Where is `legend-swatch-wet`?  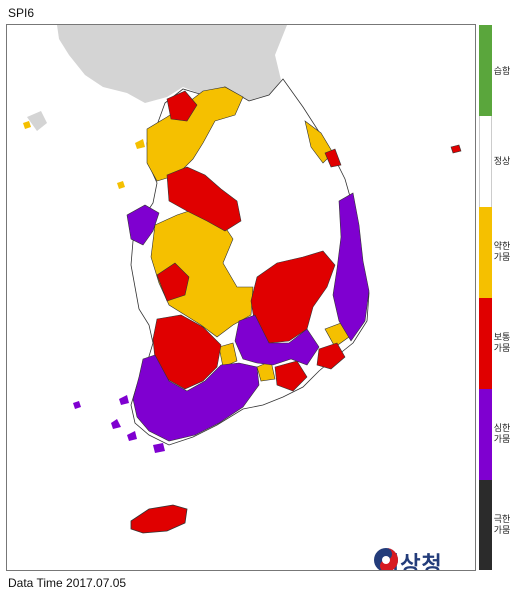 legend-swatch-wet is located at coordinates (485, 70).